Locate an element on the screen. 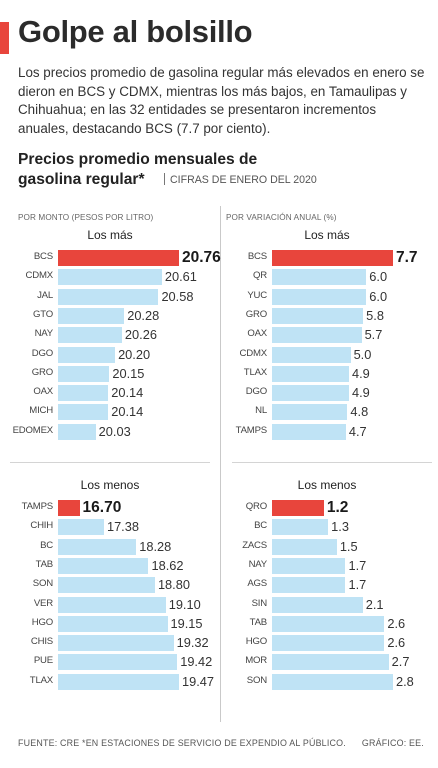  vertical-divider is located at coordinates (220, 464).